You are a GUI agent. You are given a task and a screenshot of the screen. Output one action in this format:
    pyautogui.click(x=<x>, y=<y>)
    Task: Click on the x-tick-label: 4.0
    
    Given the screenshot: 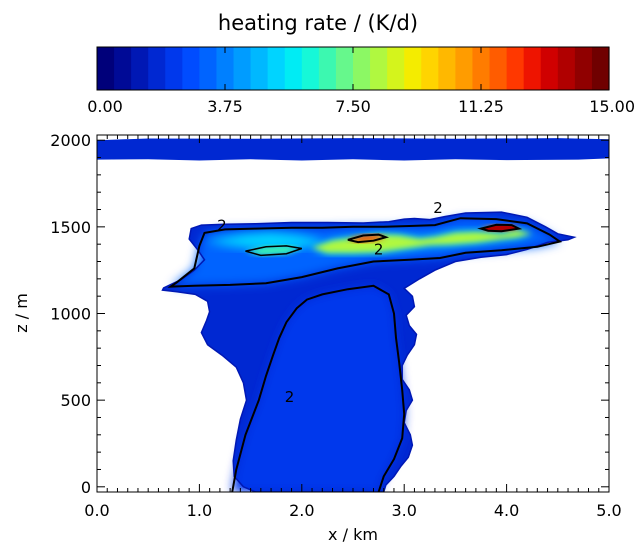 What is the action you would take?
    pyautogui.click(x=506, y=510)
    